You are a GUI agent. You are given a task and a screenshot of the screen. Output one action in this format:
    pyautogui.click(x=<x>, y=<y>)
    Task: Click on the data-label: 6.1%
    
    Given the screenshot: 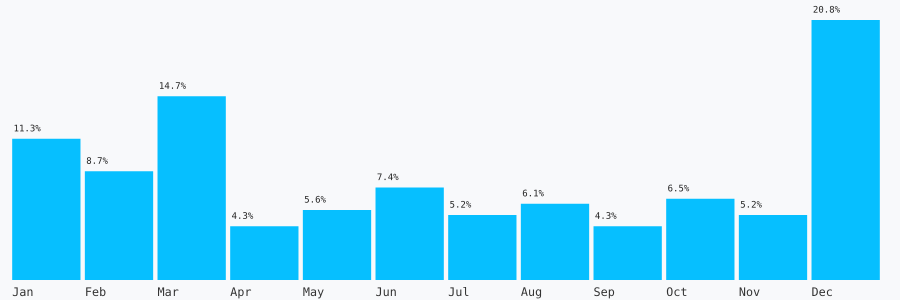 What is the action you would take?
    pyautogui.click(x=533, y=193)
    